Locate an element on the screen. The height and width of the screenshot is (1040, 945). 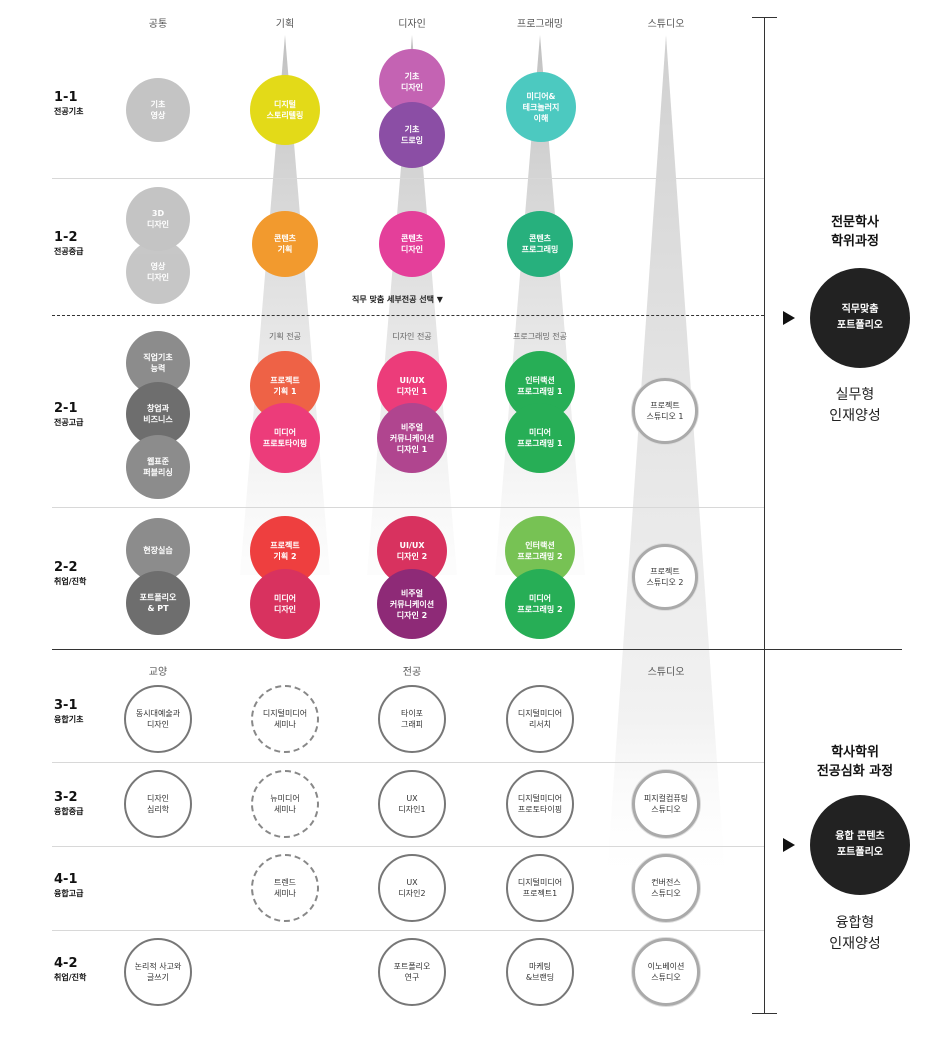
row-code: 1-1 is located at coordinates (66, 97).